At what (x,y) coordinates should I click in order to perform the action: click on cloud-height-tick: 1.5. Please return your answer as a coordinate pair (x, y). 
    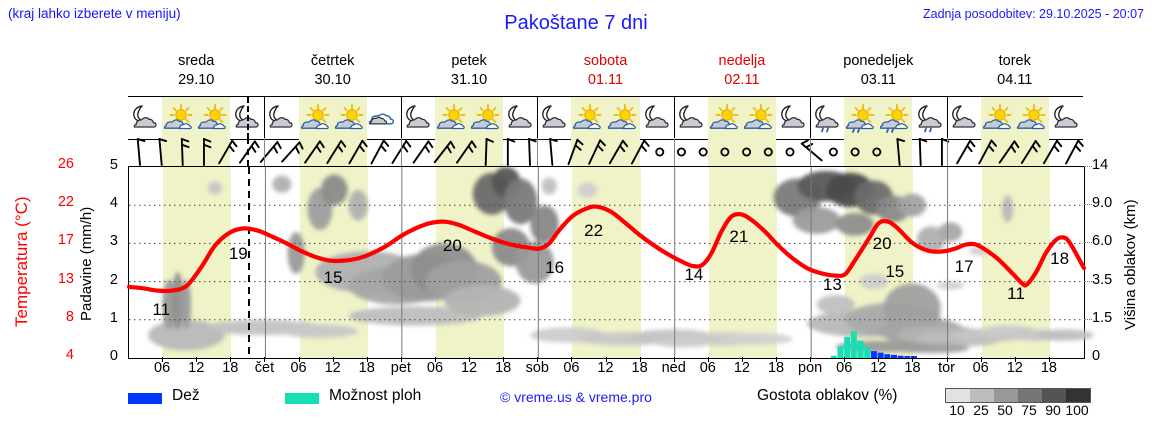
    Looking at the image, I should click on (1102, 317).